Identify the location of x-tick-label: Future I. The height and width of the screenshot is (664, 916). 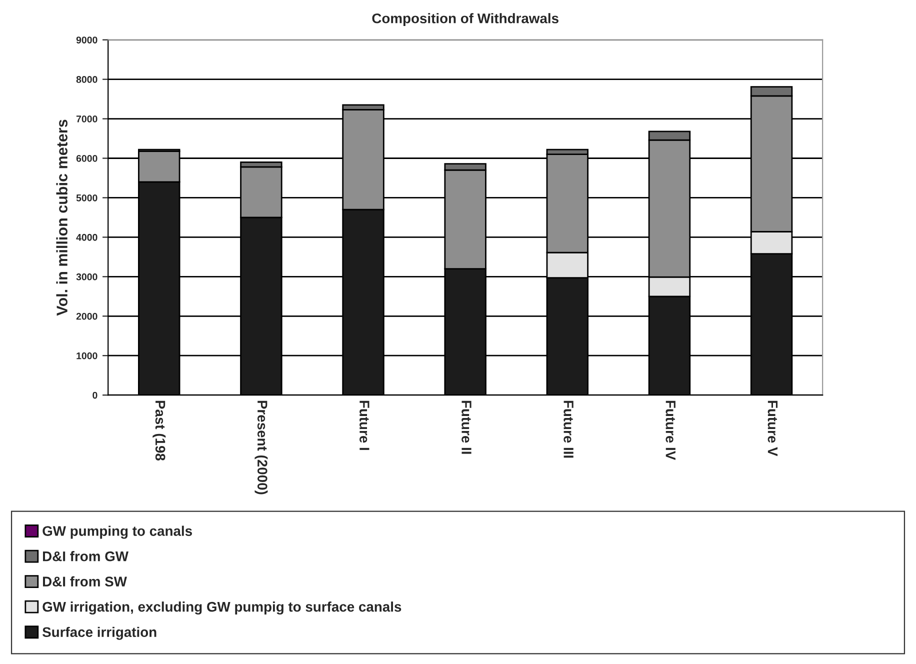
(365, 425).